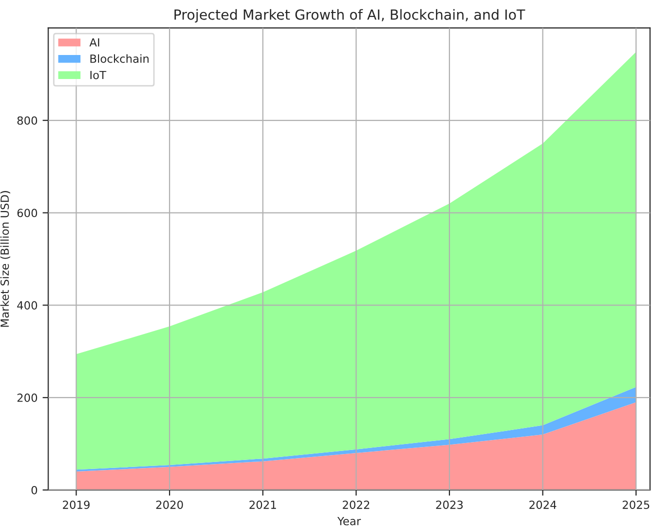 The width and height of the screenshot is (652, 528). What do you see at coordinates (356, 504) in the screenshot?
I see `x-tick-label: 2022` at bounding box center [356, 504].